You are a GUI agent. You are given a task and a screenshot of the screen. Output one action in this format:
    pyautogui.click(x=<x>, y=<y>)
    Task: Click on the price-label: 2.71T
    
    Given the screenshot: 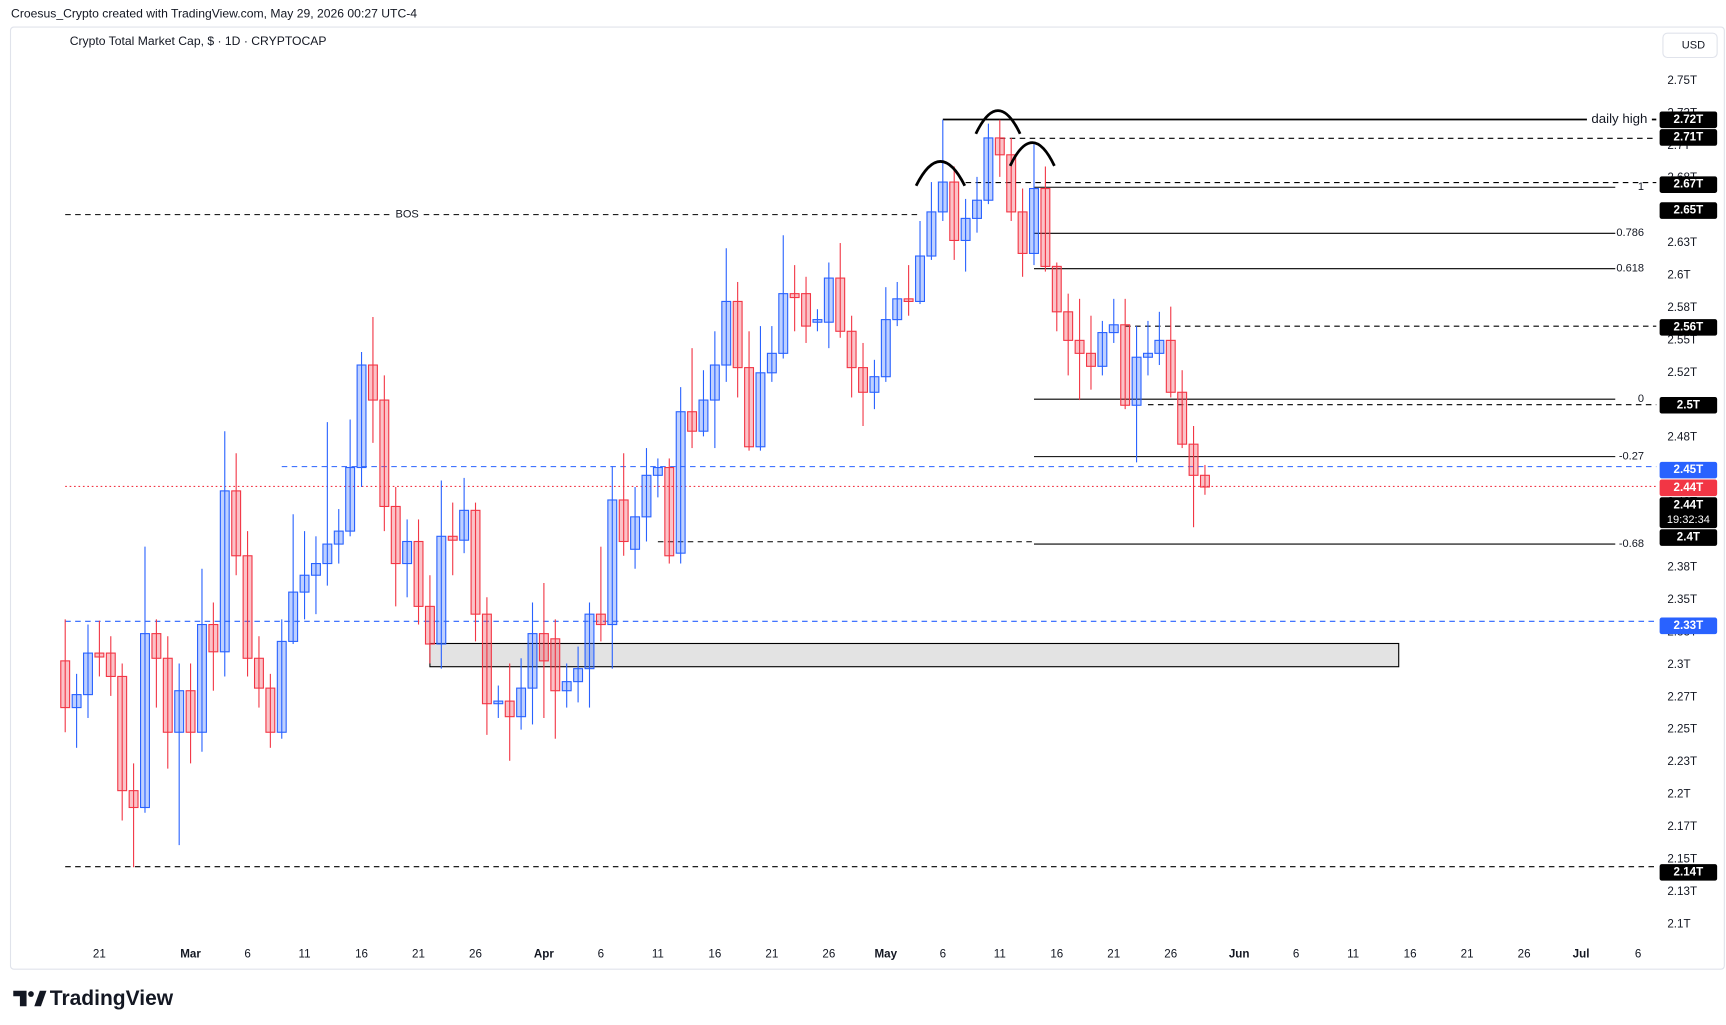 What is the action you would take?
    pyautogui.click(x=1689, y=137)
    